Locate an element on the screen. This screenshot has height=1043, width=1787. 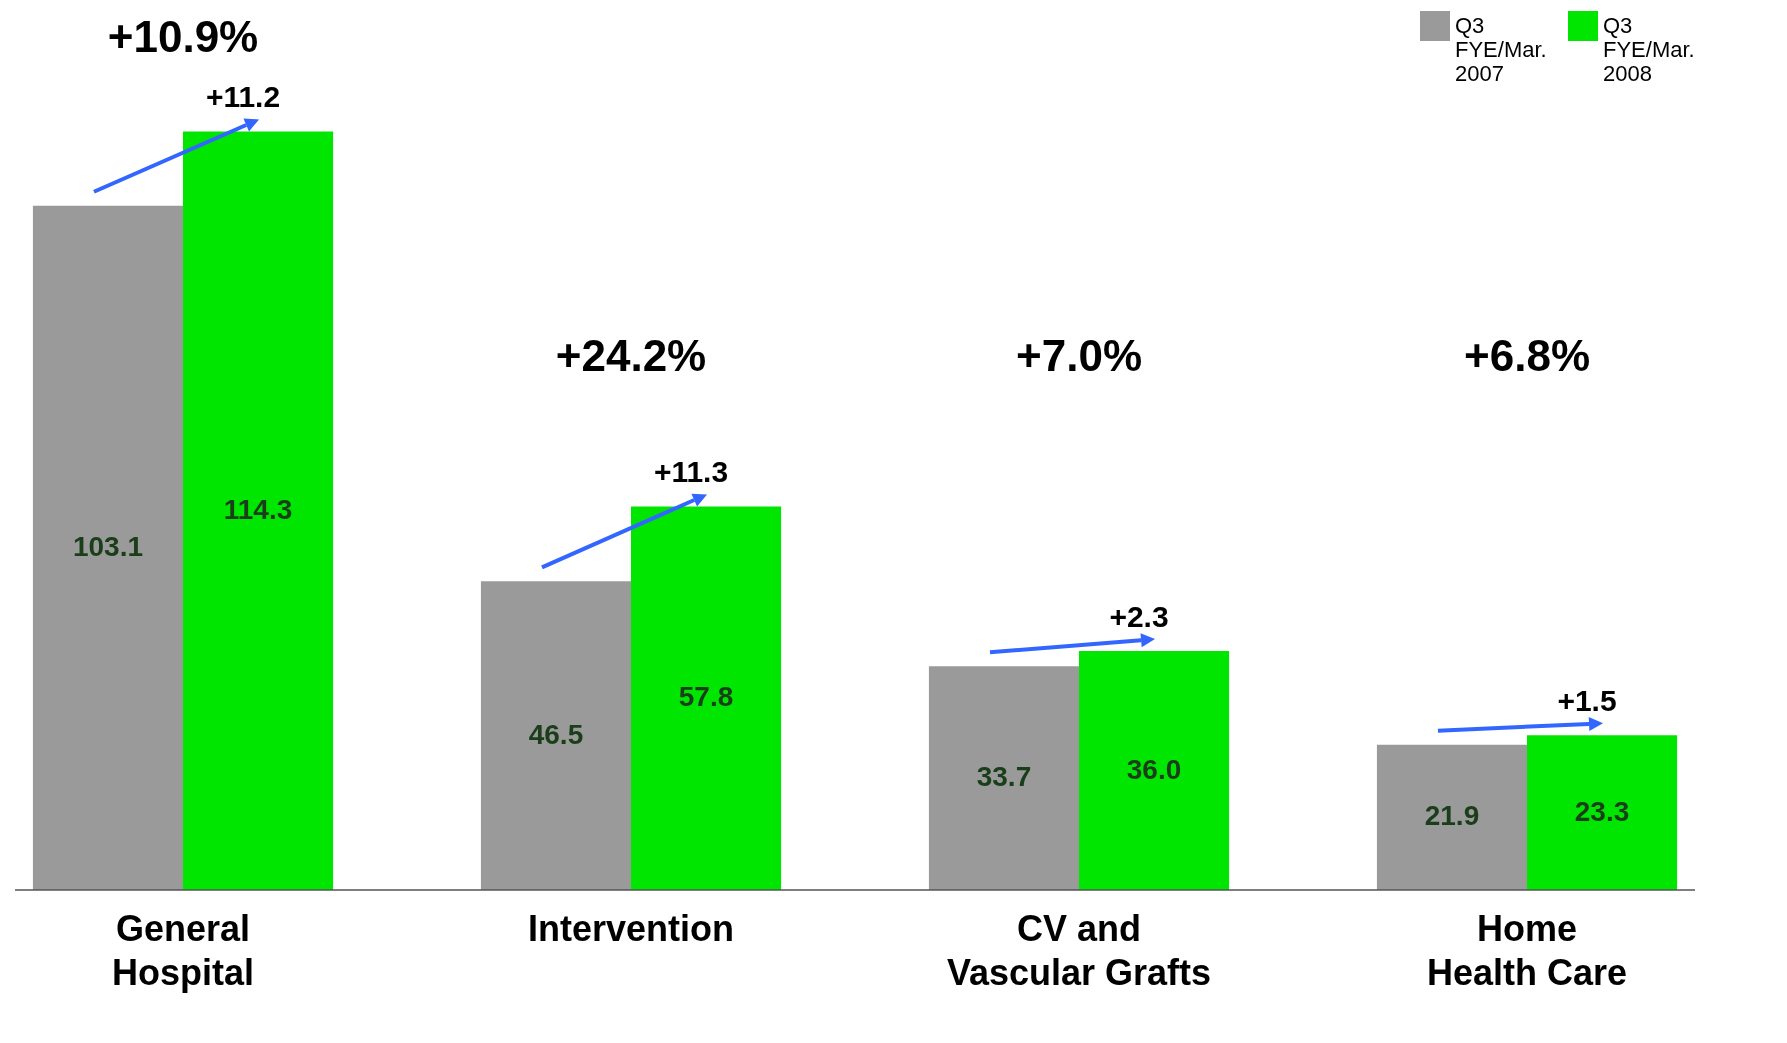
data-label: 21.9 is located at coordinates (1452, 816).